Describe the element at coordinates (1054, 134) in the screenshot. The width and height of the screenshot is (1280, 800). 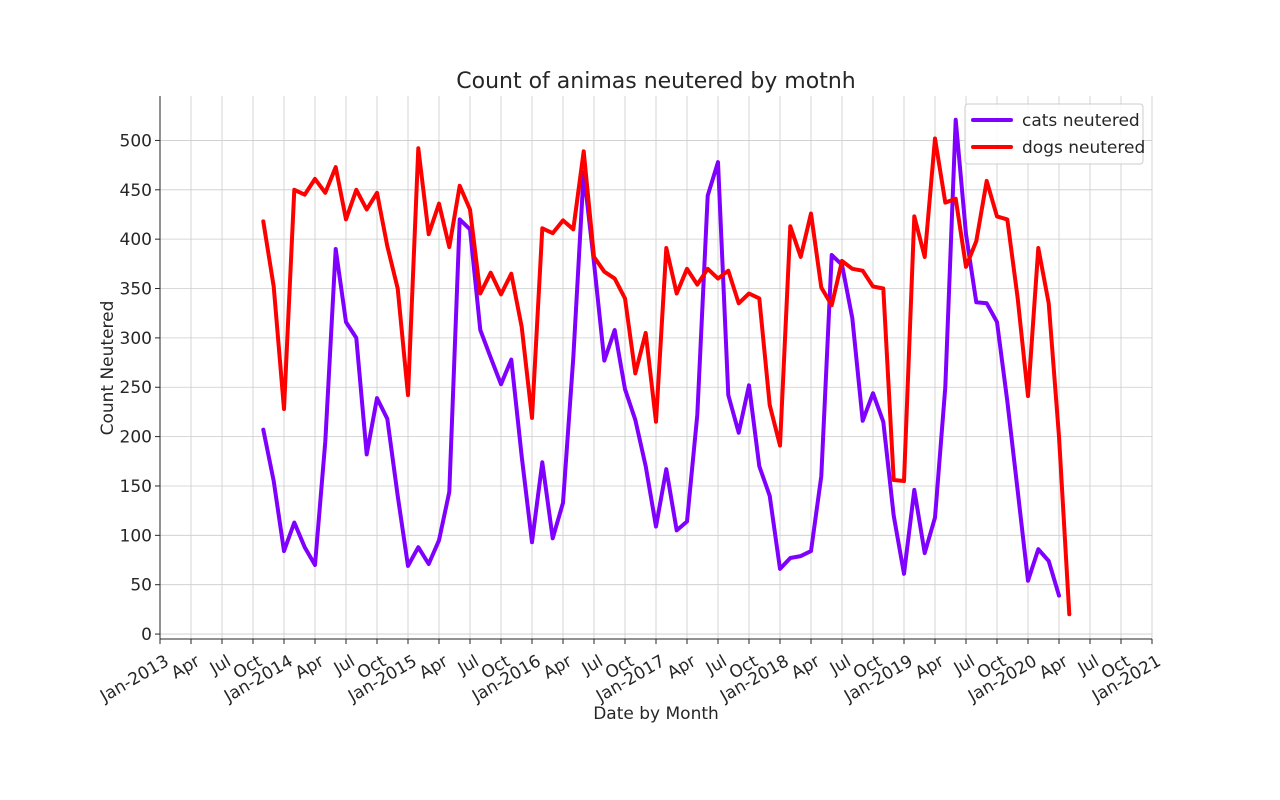
I see `legend: cats neutered dogs neutered` at that location.